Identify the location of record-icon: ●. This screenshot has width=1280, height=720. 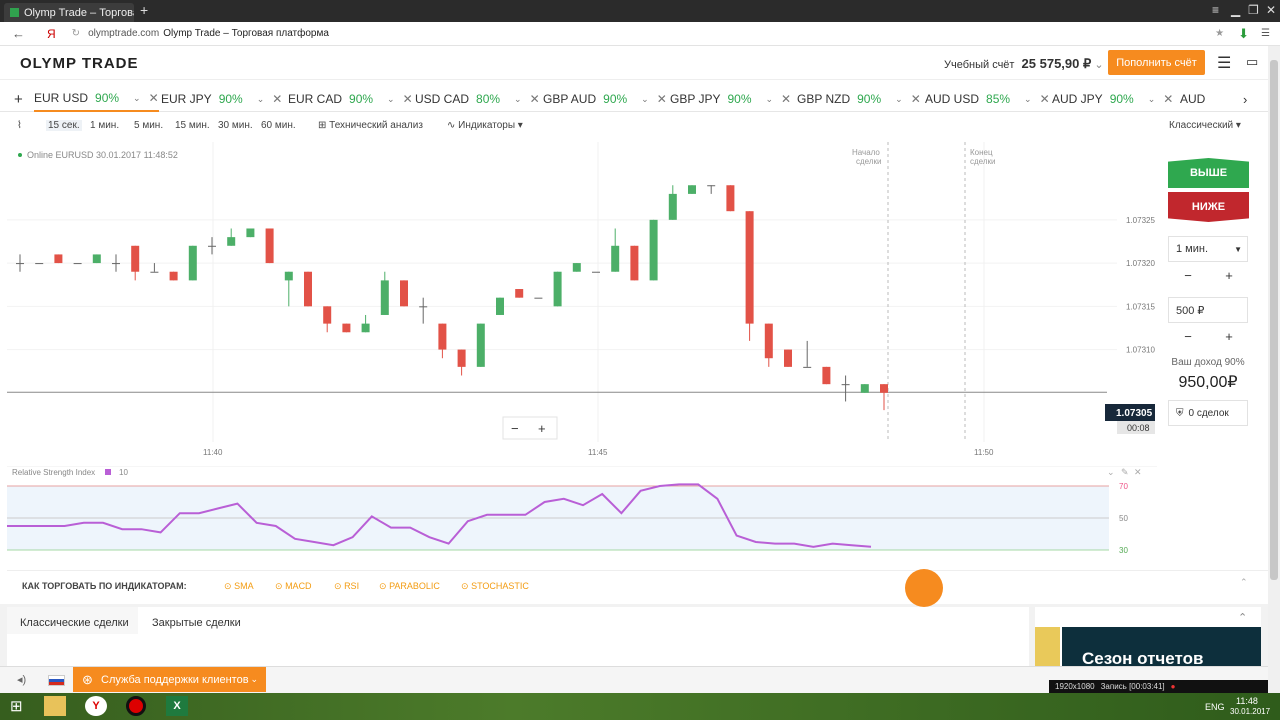
(1173, 686).